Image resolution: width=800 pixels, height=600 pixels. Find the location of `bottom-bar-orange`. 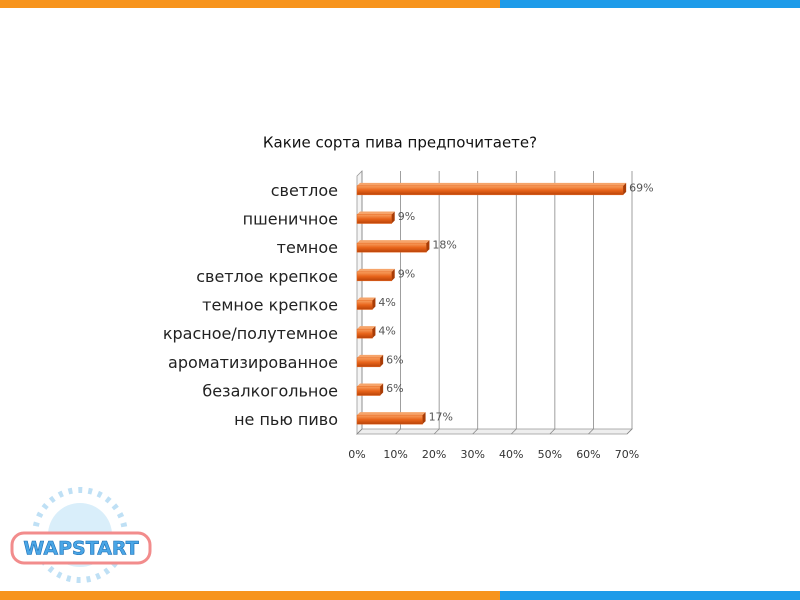

bottom-bar-orange is located at coordinates (250, 595).